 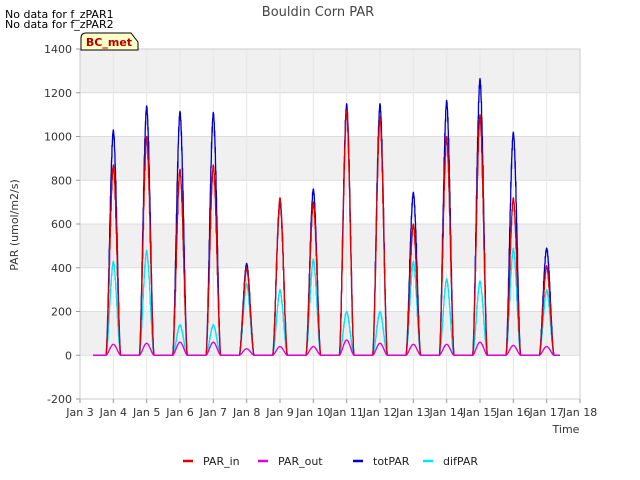 I want to click on legend-label-totpar: totPAR, so click(x=391, y=461).